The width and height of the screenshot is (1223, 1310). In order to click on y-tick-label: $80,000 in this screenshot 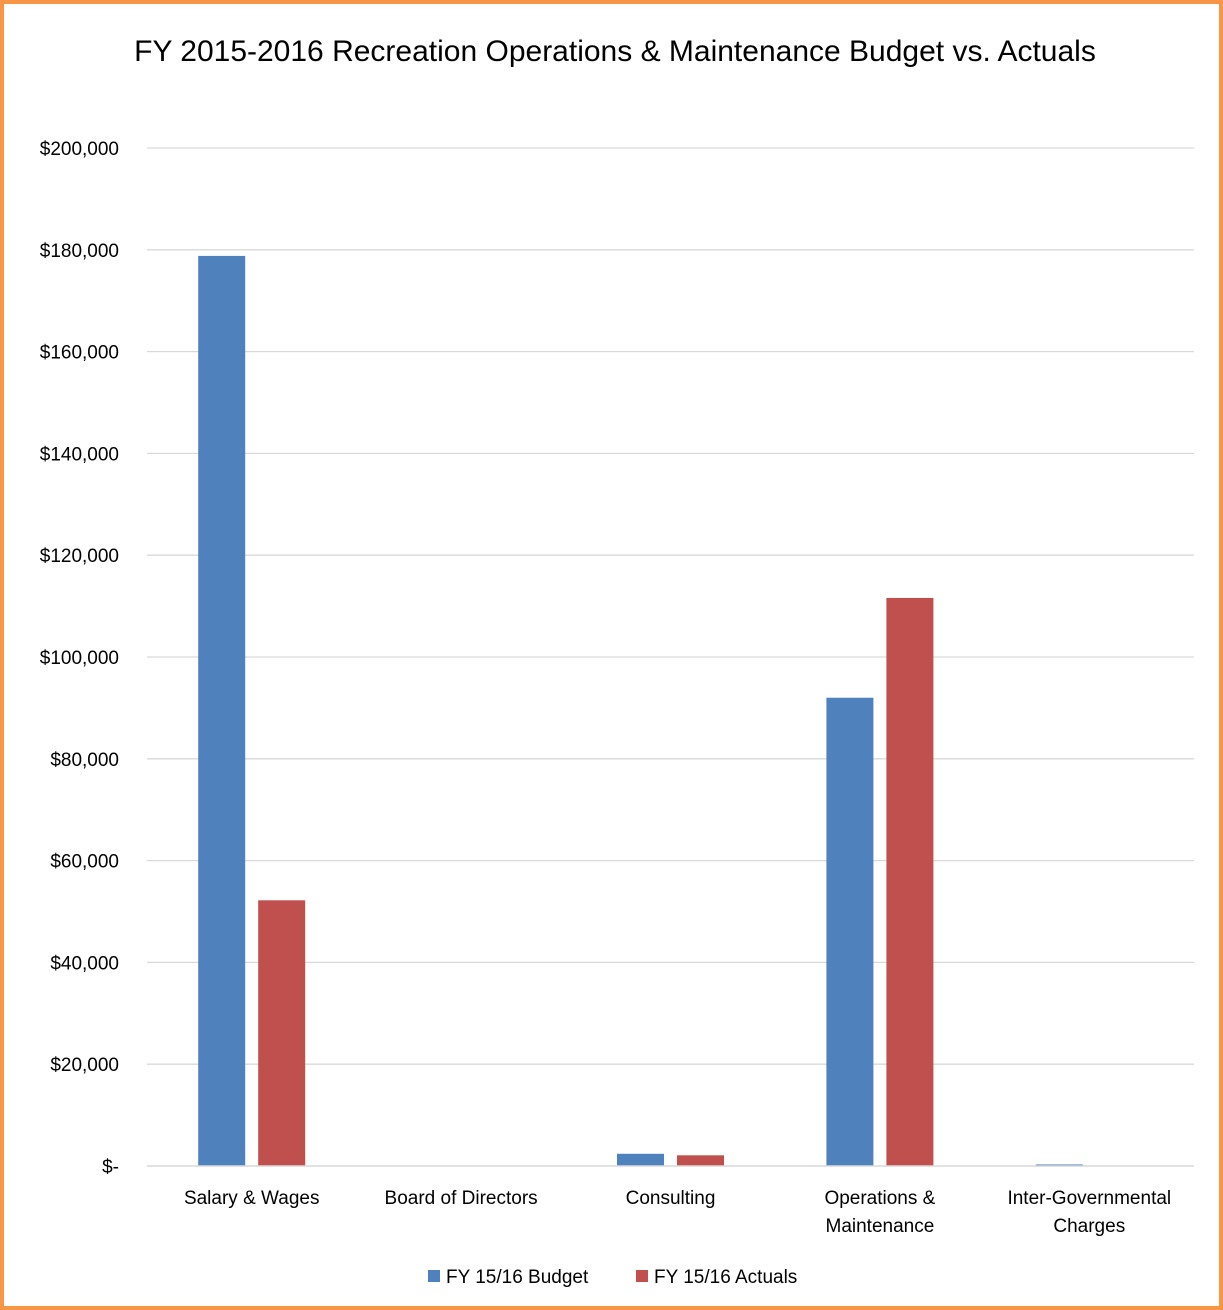, I will do `click(84, 760)`.